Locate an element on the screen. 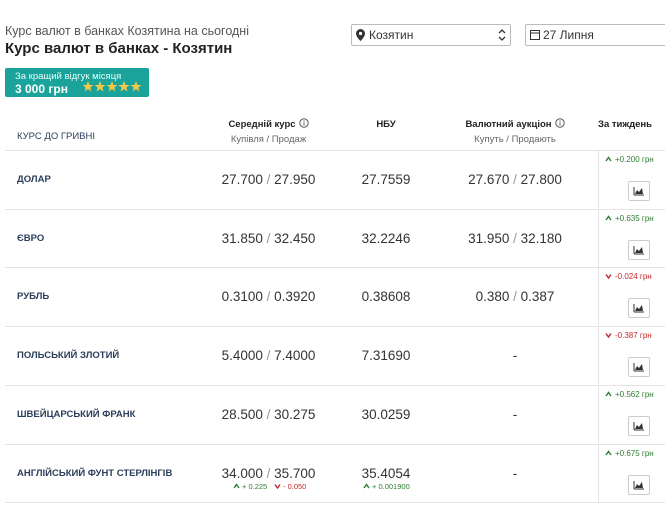  average-change: + 0.225 is located at coordinates (250, 486).